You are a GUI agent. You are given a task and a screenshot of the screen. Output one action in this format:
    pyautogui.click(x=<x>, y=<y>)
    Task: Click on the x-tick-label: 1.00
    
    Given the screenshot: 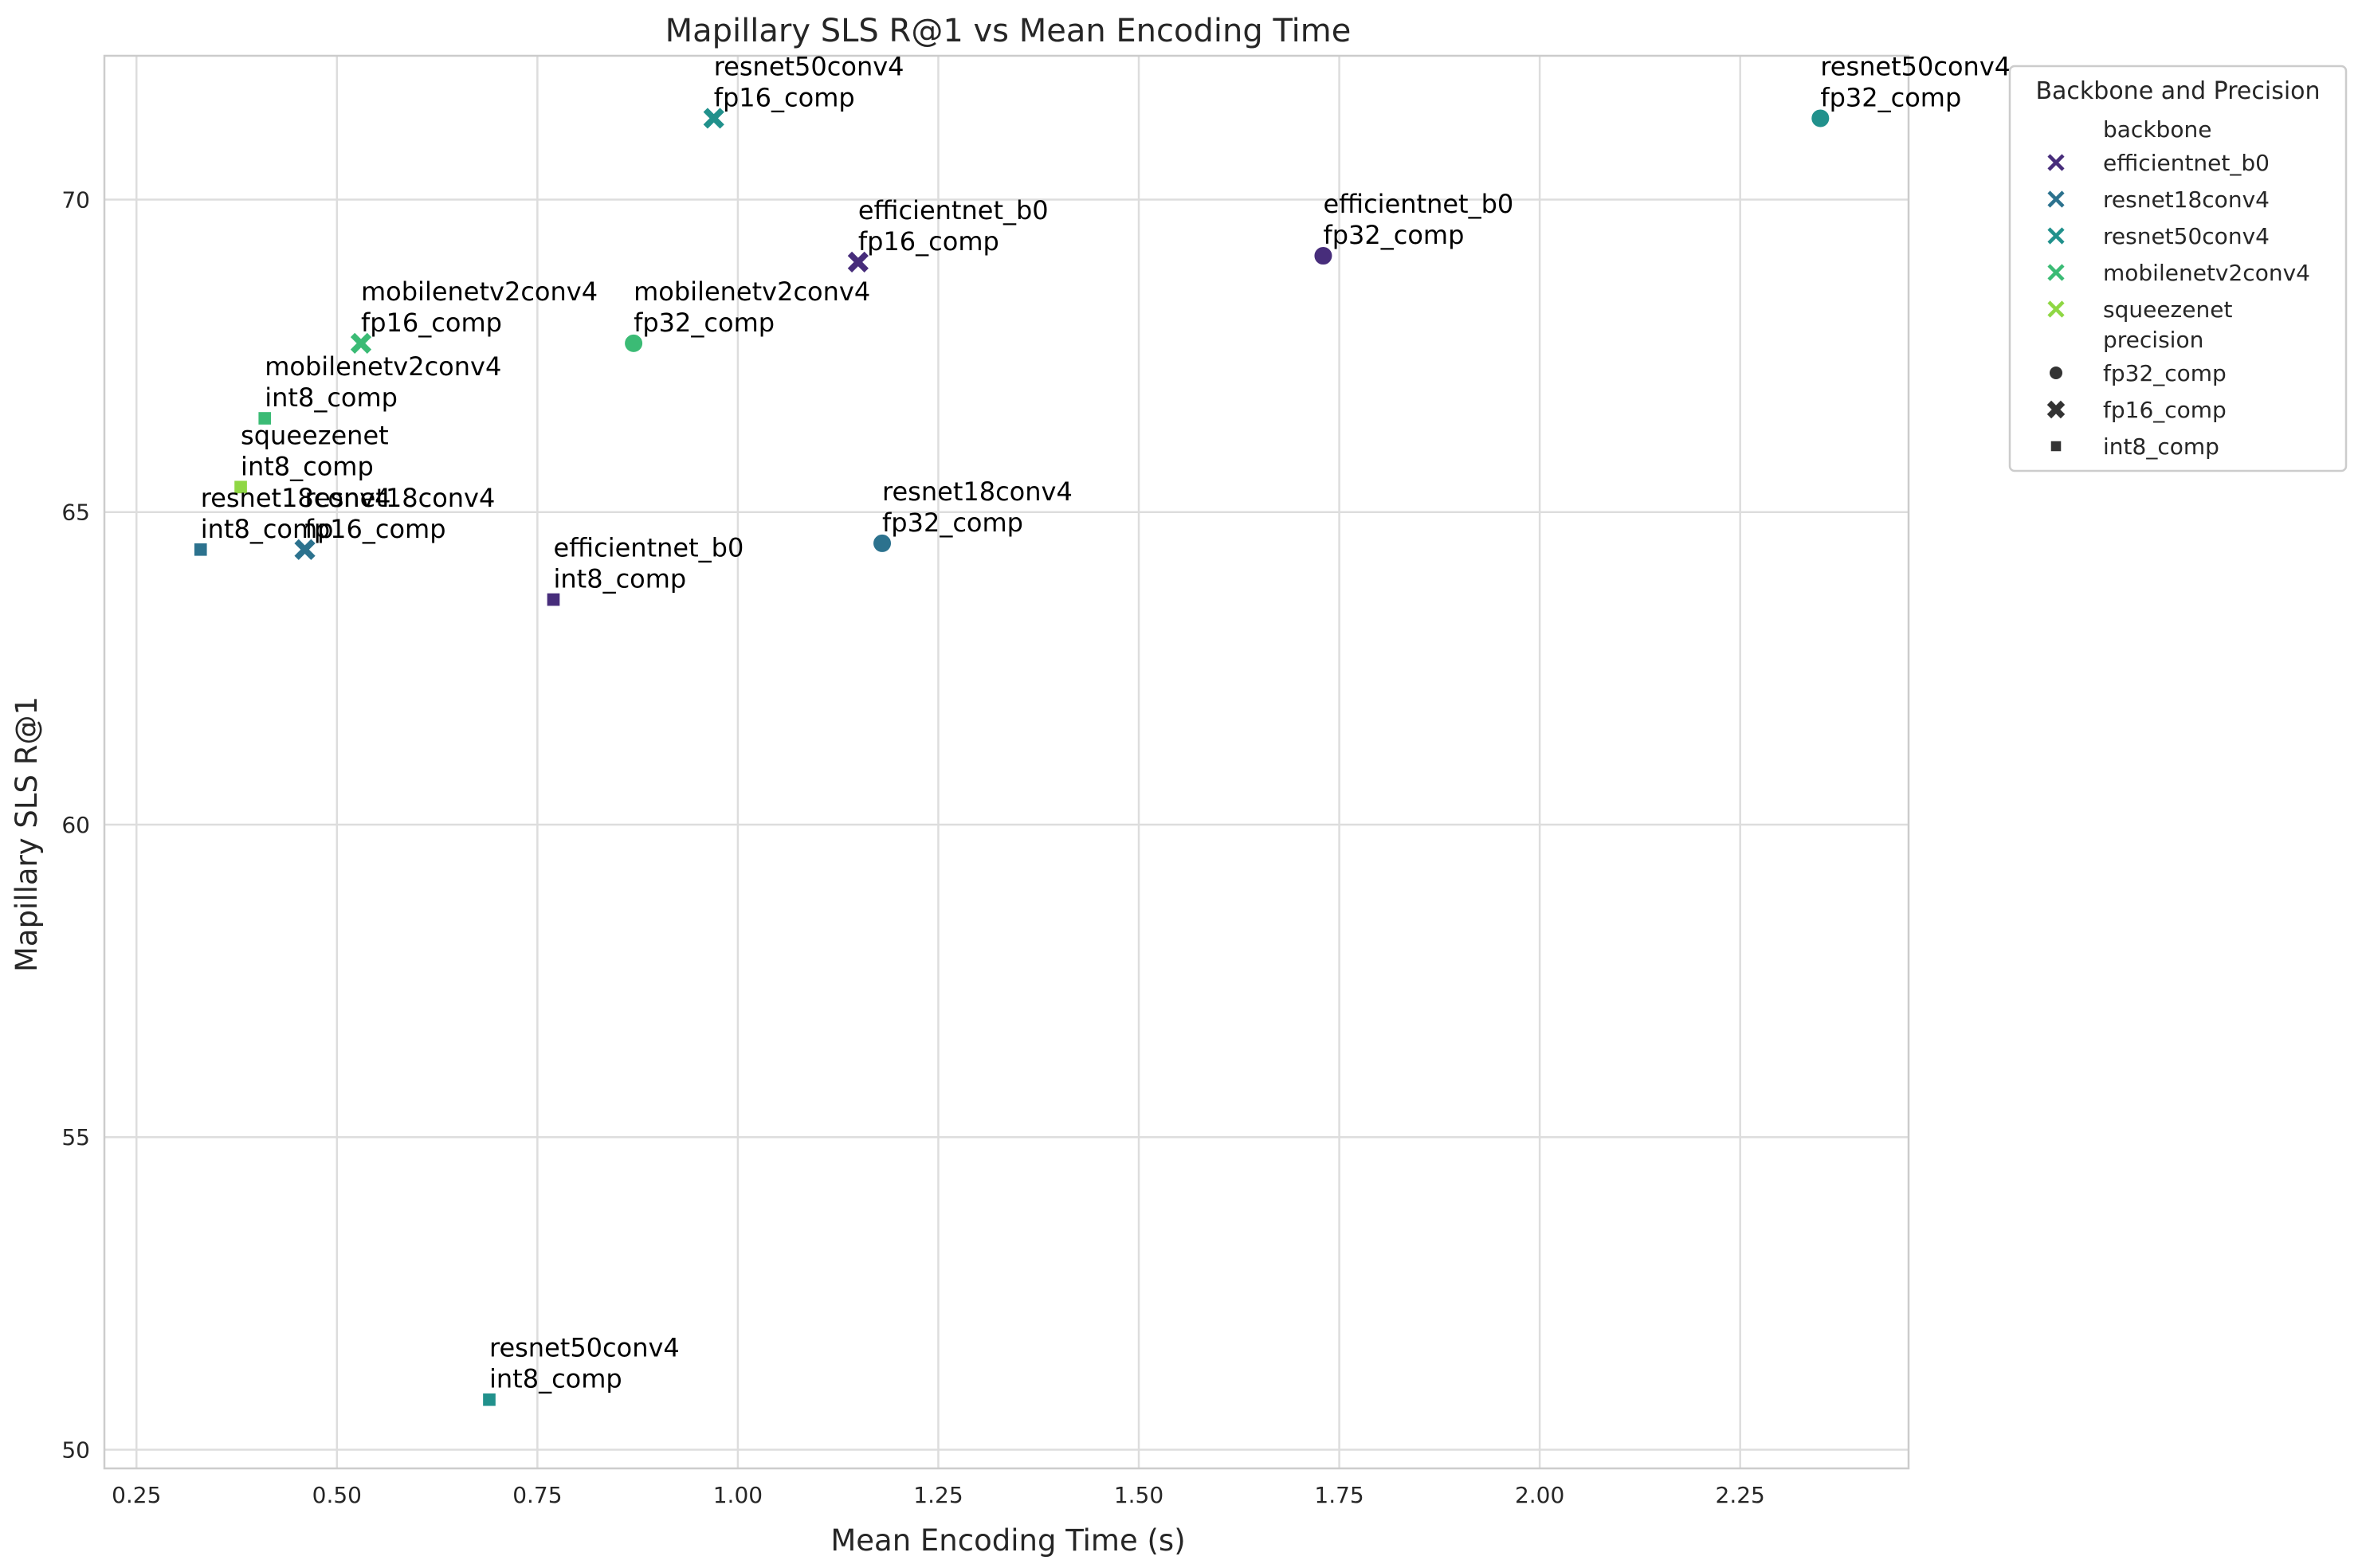 What is the action you would take?
    pyautogui.click(x=738, y=1495)
    